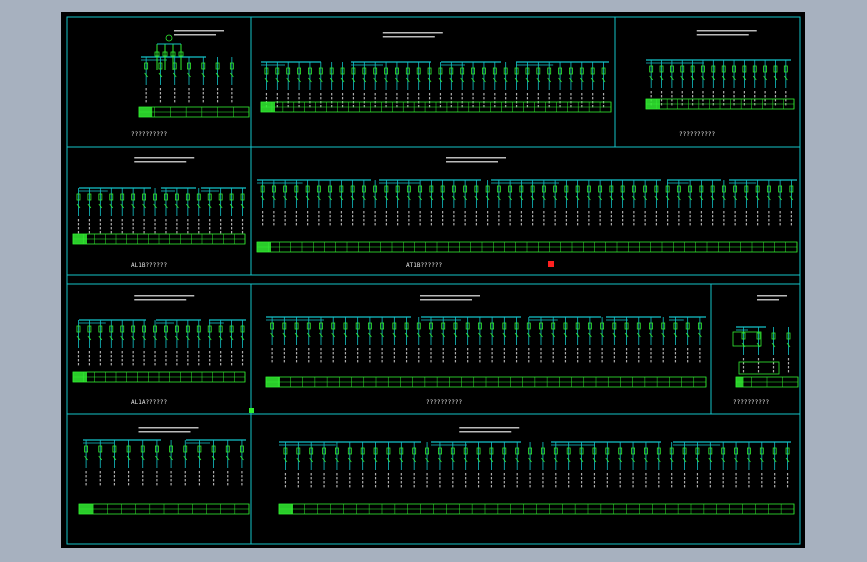  Describe the element at coordinates (160, 75) in the screenshot. I see `panel-top-left-switch` at that location.